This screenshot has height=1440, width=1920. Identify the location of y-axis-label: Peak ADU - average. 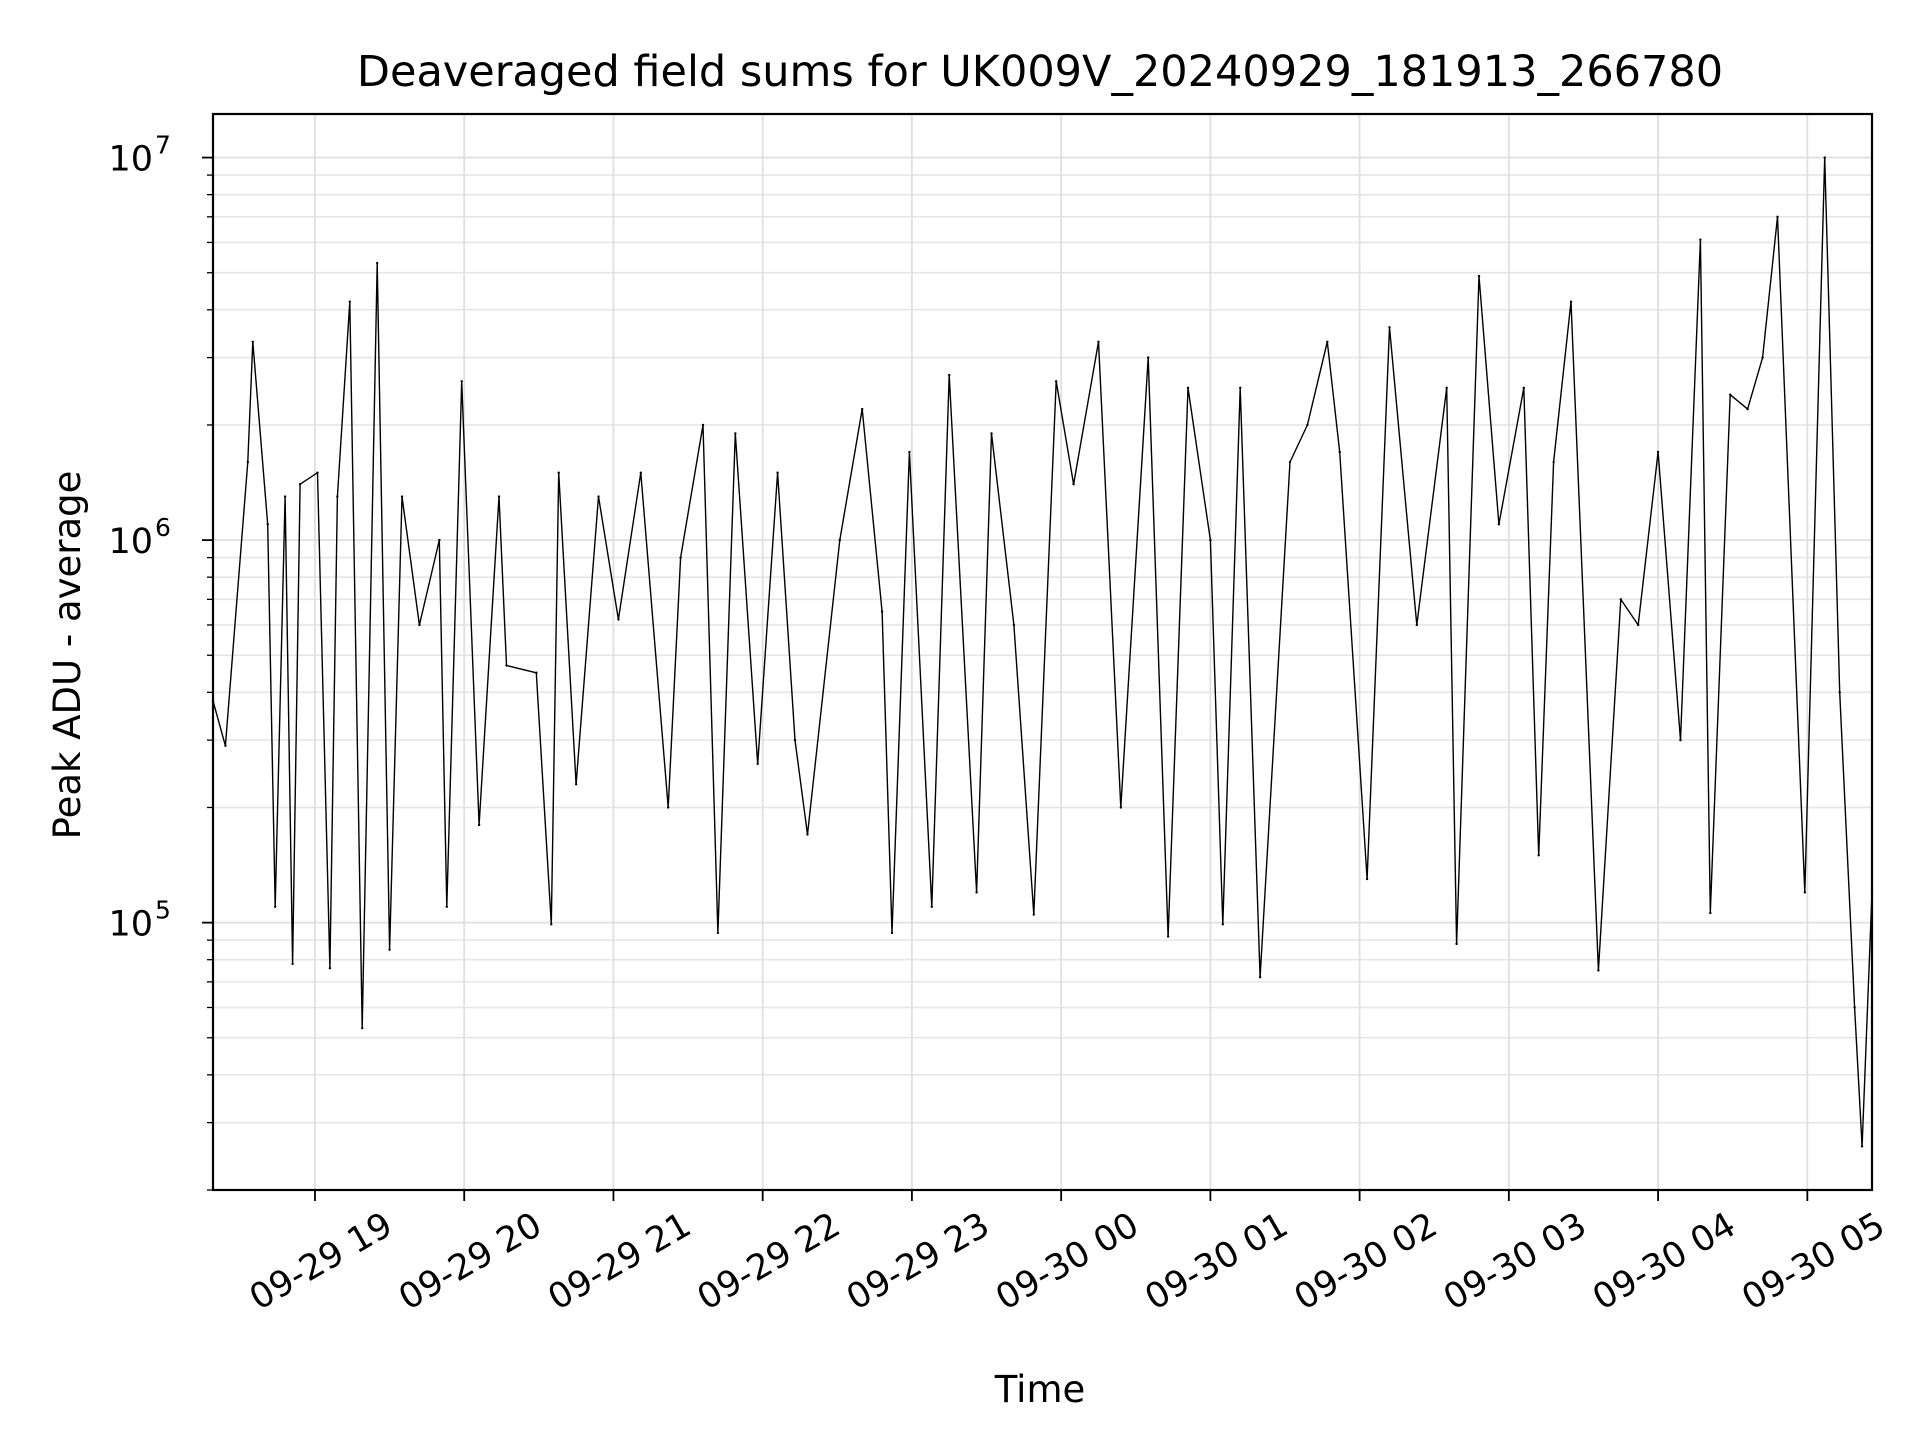
(67, 655).